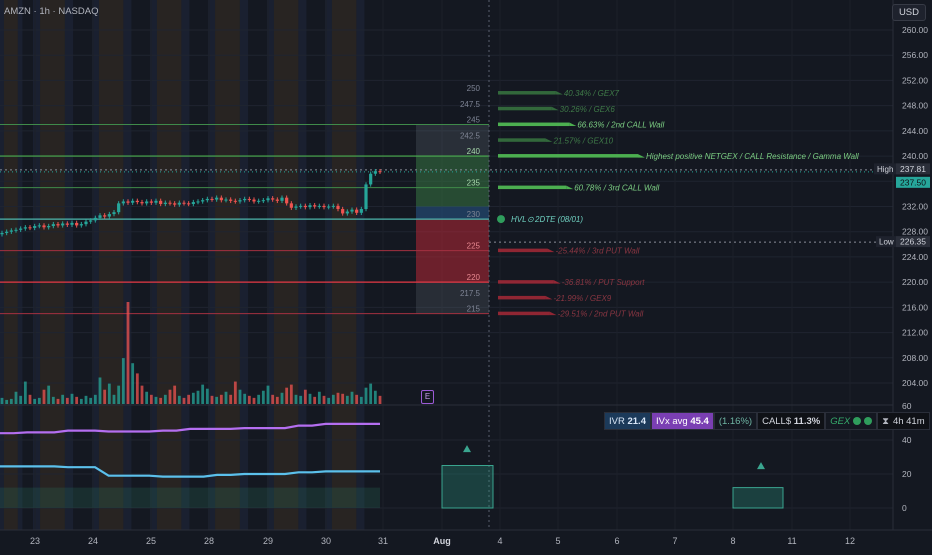 The image size is (932, 555). Describe the element at coordinates (915, 156) in the screenshot. I see `price-tick: 240.00` at that location.